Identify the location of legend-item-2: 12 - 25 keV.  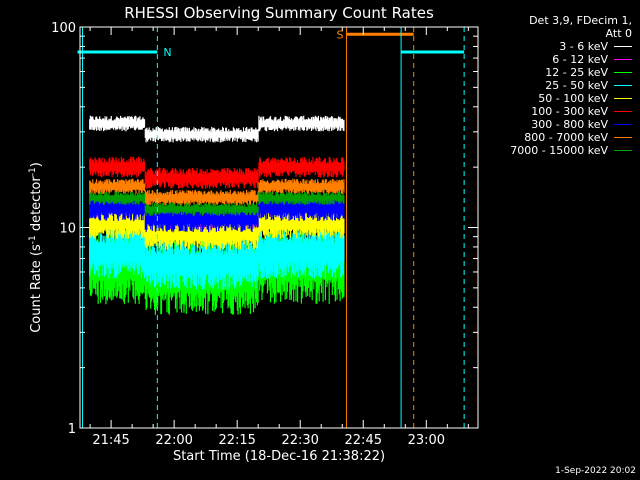
(555, 72).